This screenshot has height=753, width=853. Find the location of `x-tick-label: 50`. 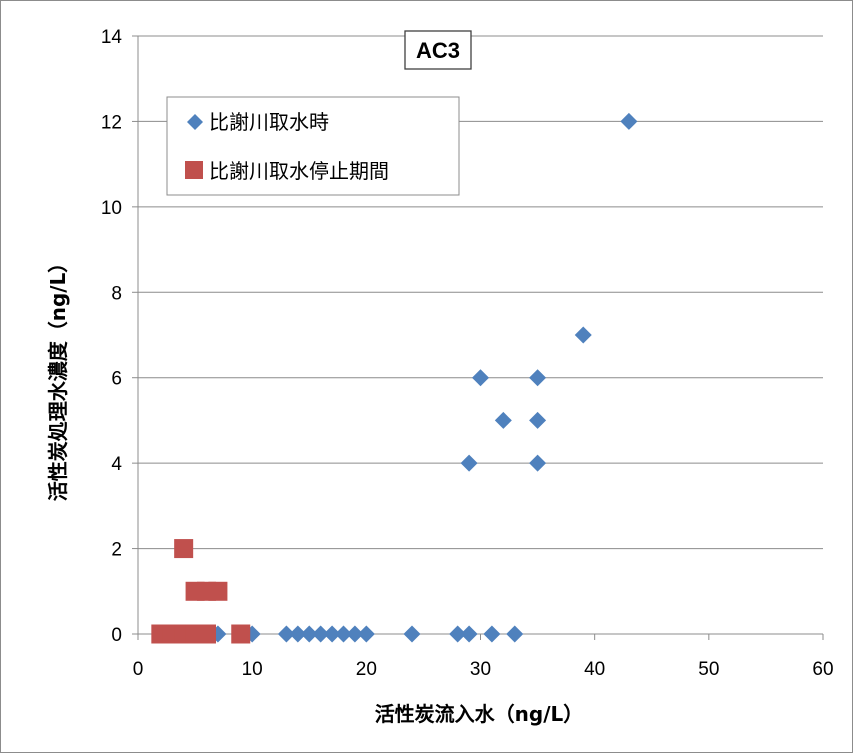

x-tick-label: 50 is located at coordinates (708, 669).